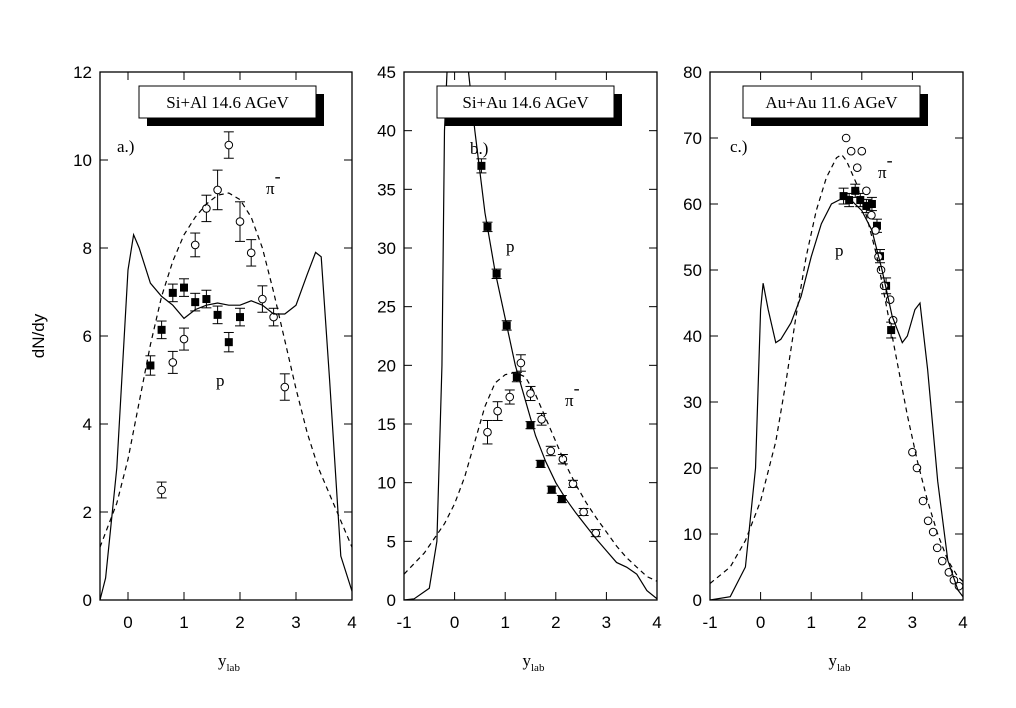 The image size is (1016, 708). What do you see at coordinates (692, 138) in the screenshot?
I see `y-tick-label: 70` at bounding box center [692, 138].